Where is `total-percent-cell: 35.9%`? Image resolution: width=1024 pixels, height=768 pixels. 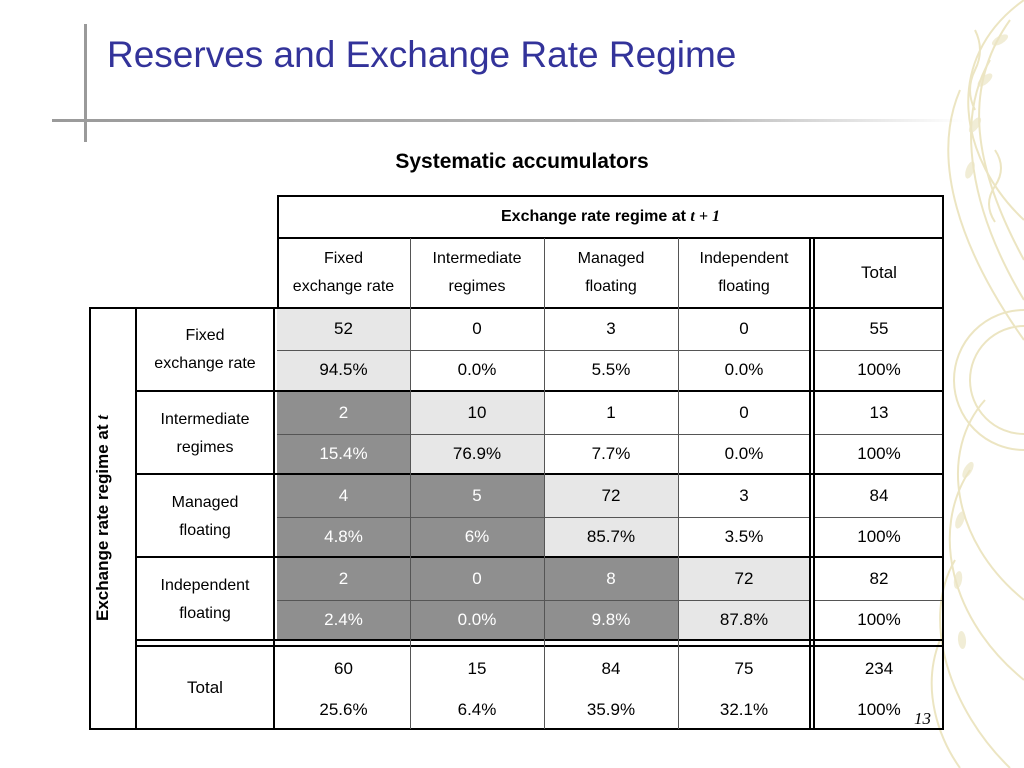
total-percent-cell: 35.9% is located at coordinates (611, 709).